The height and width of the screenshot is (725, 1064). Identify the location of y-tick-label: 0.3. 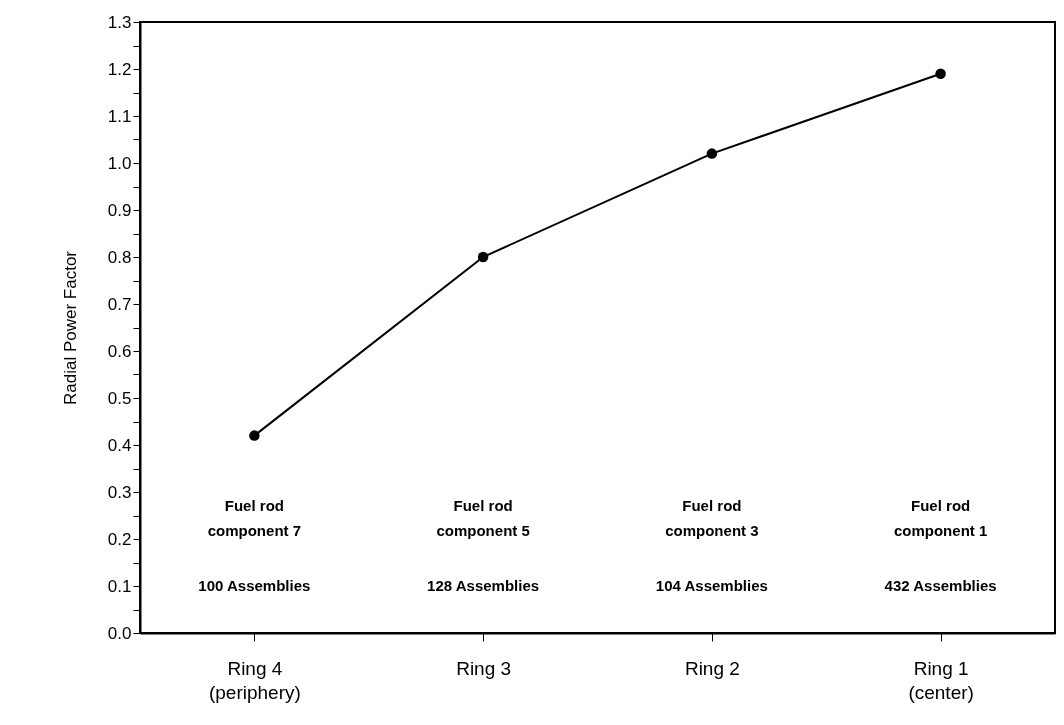
(119, 492).